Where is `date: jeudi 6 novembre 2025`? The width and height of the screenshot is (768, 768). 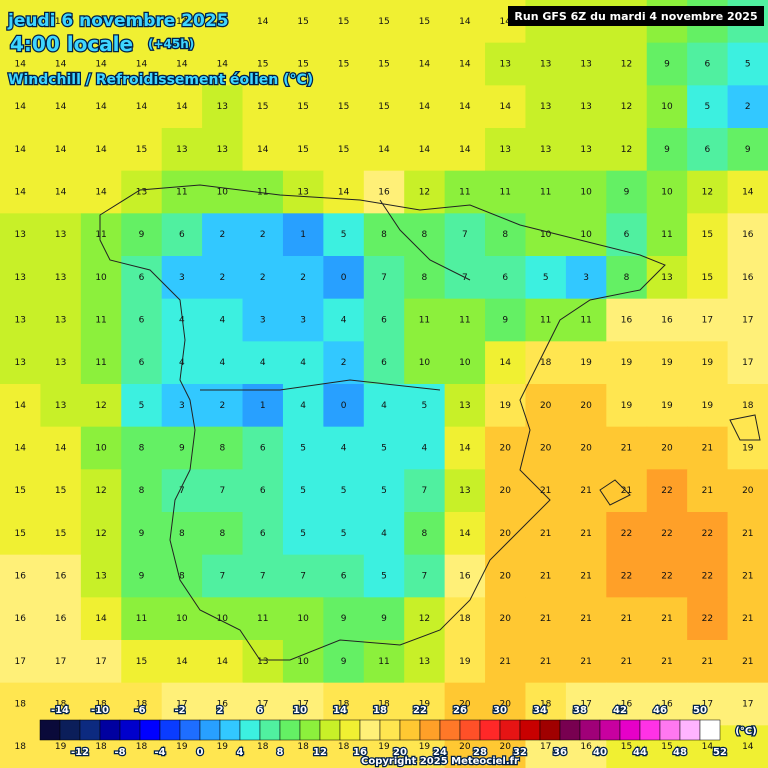 date: jeudi 6 novembre 2025 is located at coordinates (118, 21).